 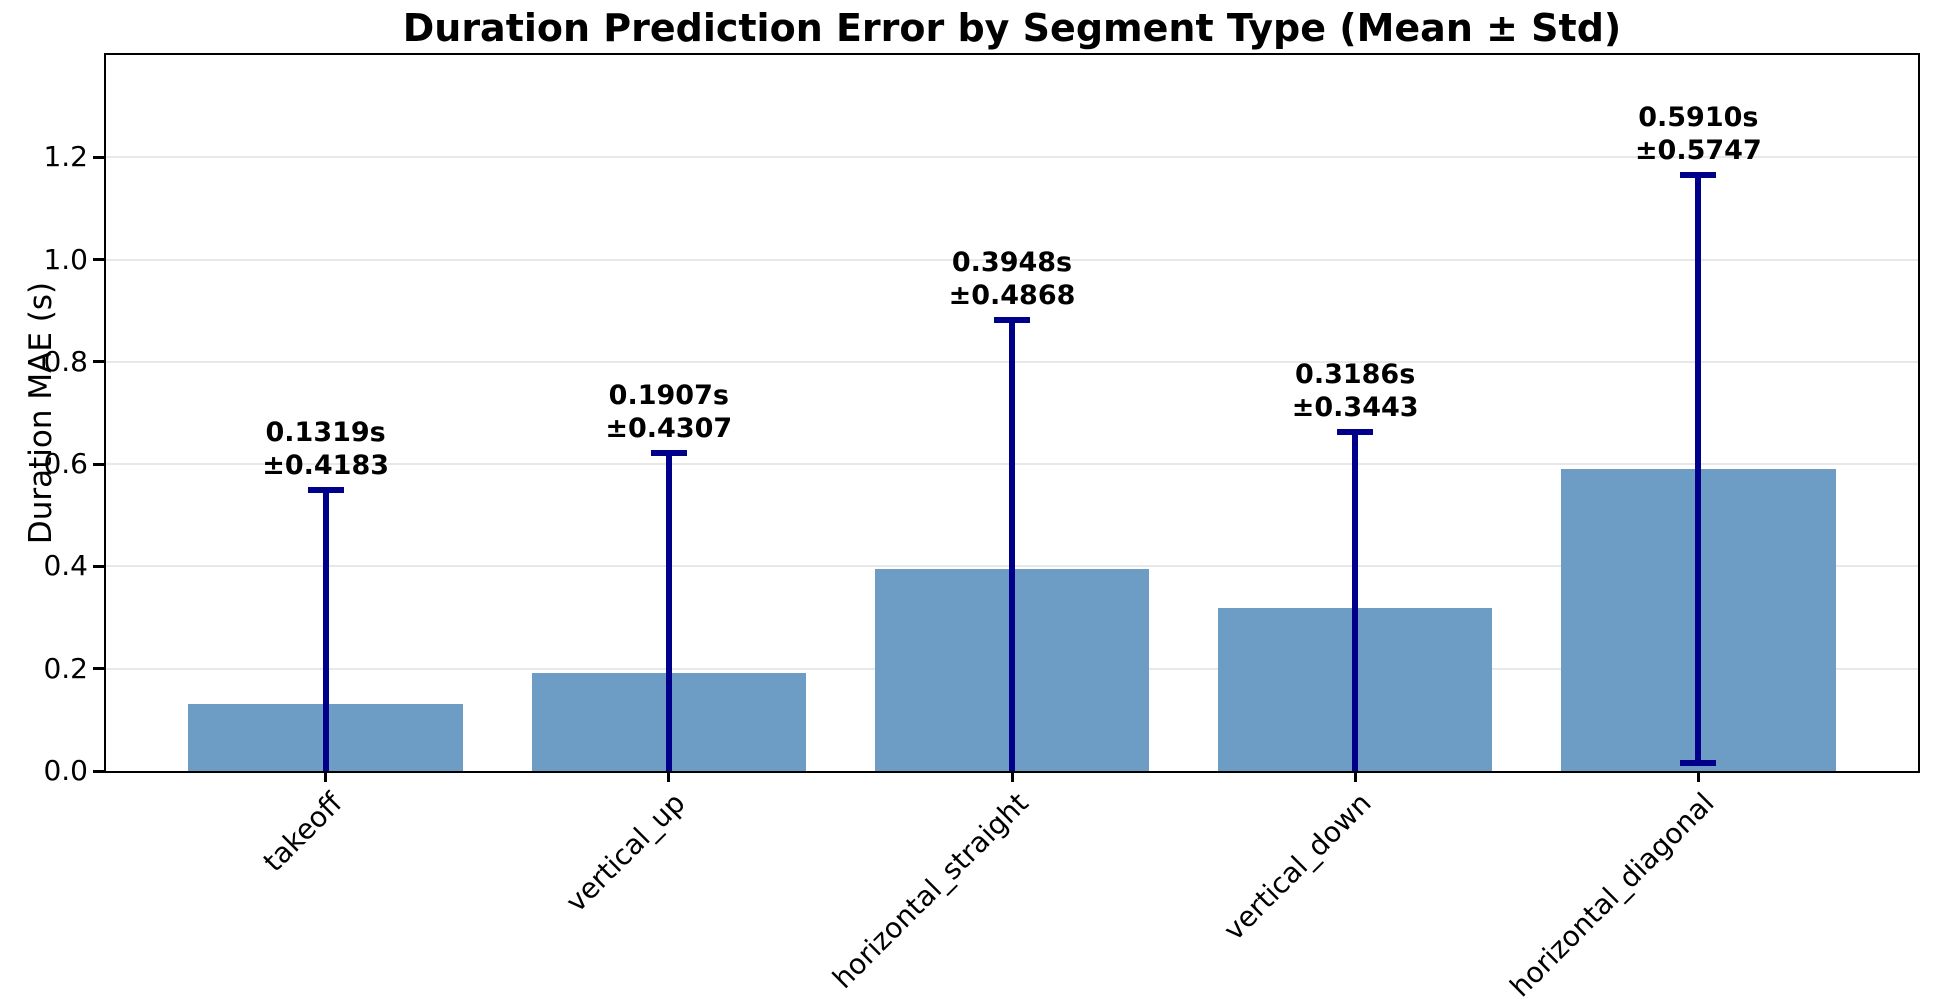 What do you see at coordinates (65, 668) in the screenshot?
I see `y-tick-label: 0.2` at bounding box center [65, 668].